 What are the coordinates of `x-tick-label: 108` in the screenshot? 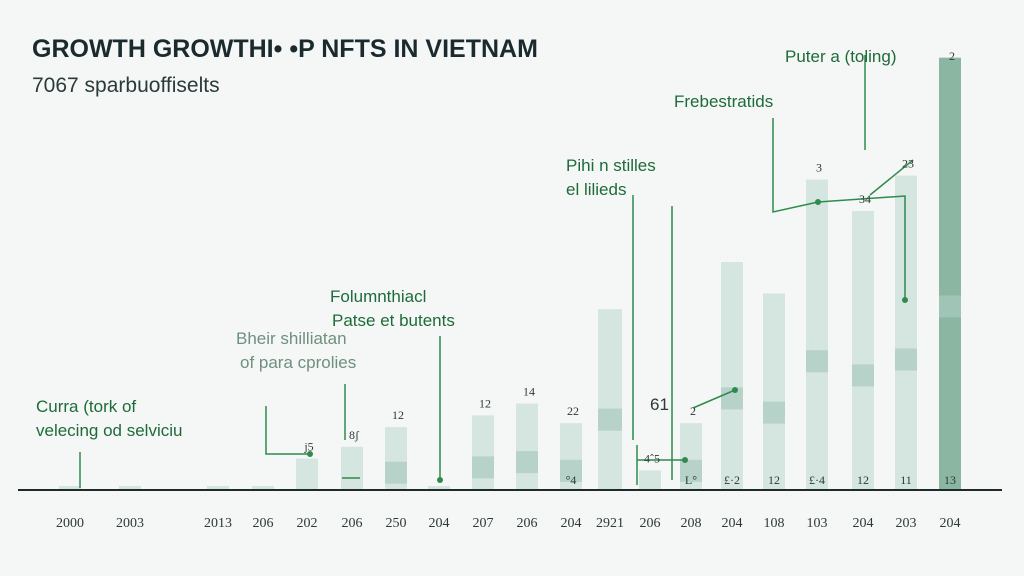 It's located at (774, 523).